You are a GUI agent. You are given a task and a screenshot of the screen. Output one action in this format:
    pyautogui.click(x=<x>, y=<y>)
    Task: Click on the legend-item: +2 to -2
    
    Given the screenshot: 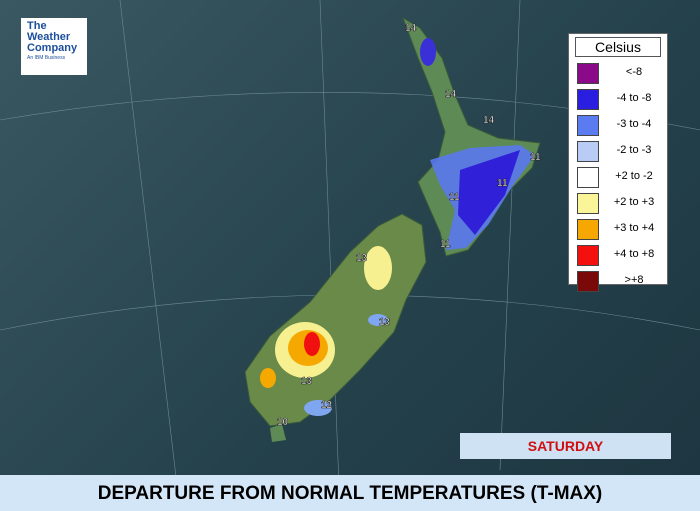 What is the action you would take?
    pyautogui.click(x=618, y=177)
    